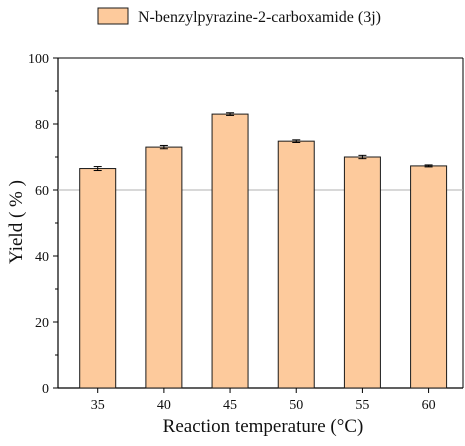 The image size is (465, 446). I want to click on x-tick-label-35: 35, so click(98, 405).